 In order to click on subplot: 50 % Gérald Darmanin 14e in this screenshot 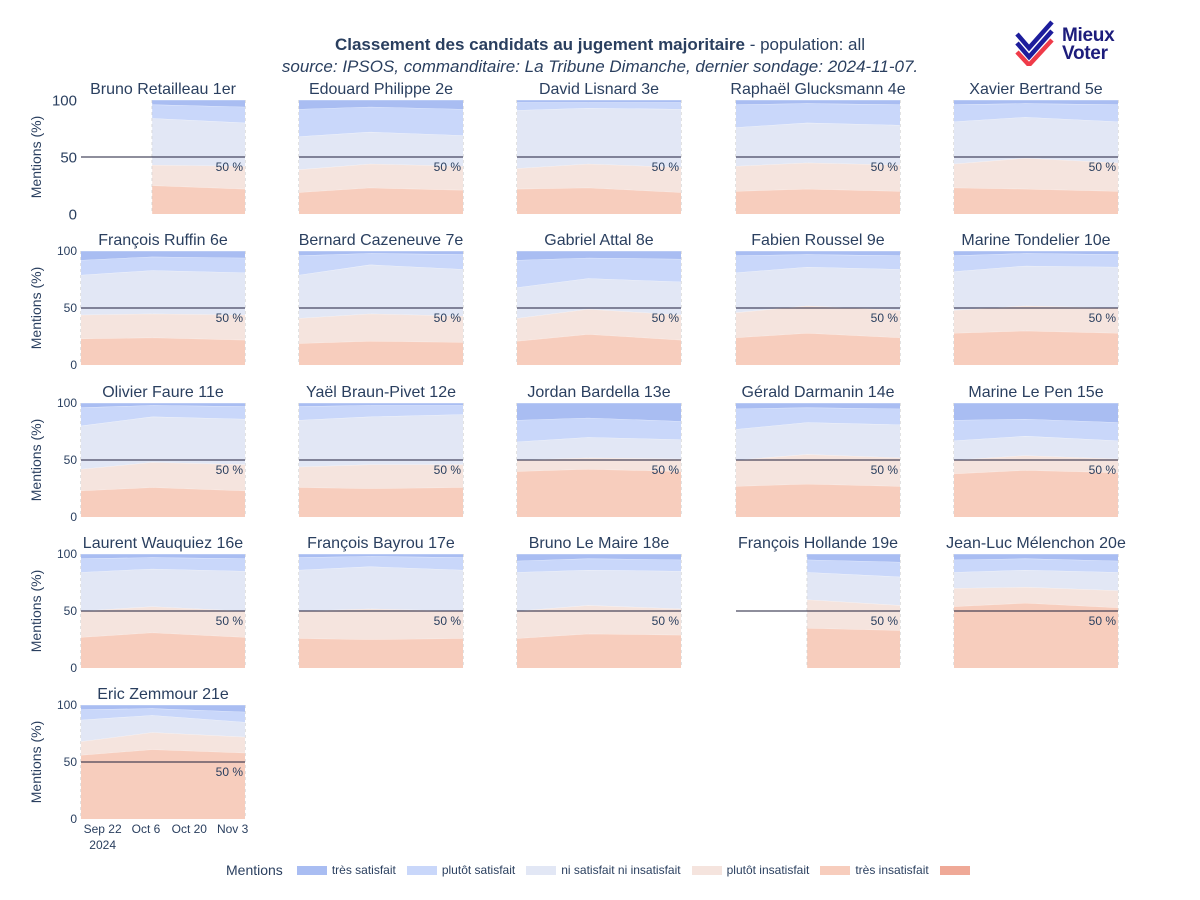, I will do `click(818, 450)`.